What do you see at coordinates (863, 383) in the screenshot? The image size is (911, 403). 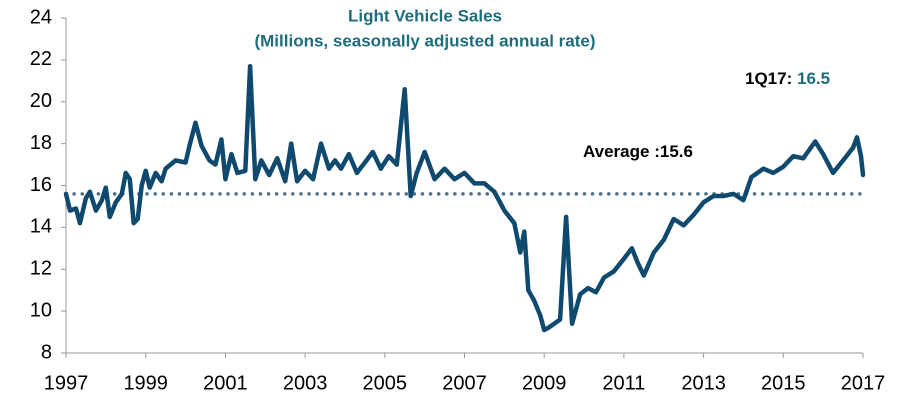 I see `x-tick-label: 2017` at bounding box center [863, 383].